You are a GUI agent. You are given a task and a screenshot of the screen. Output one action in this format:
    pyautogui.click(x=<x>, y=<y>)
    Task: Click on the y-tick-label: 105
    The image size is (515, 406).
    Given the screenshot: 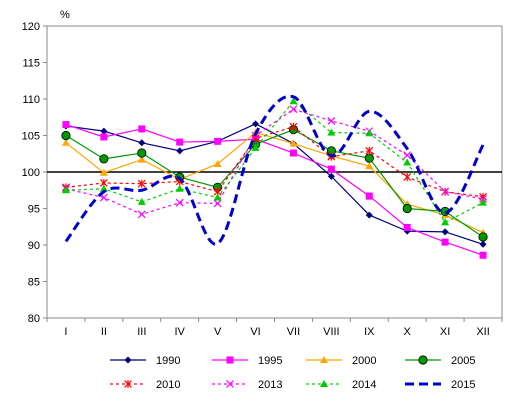 What is the action you would take?
    pyautogui.click(x=31, y=137)
    